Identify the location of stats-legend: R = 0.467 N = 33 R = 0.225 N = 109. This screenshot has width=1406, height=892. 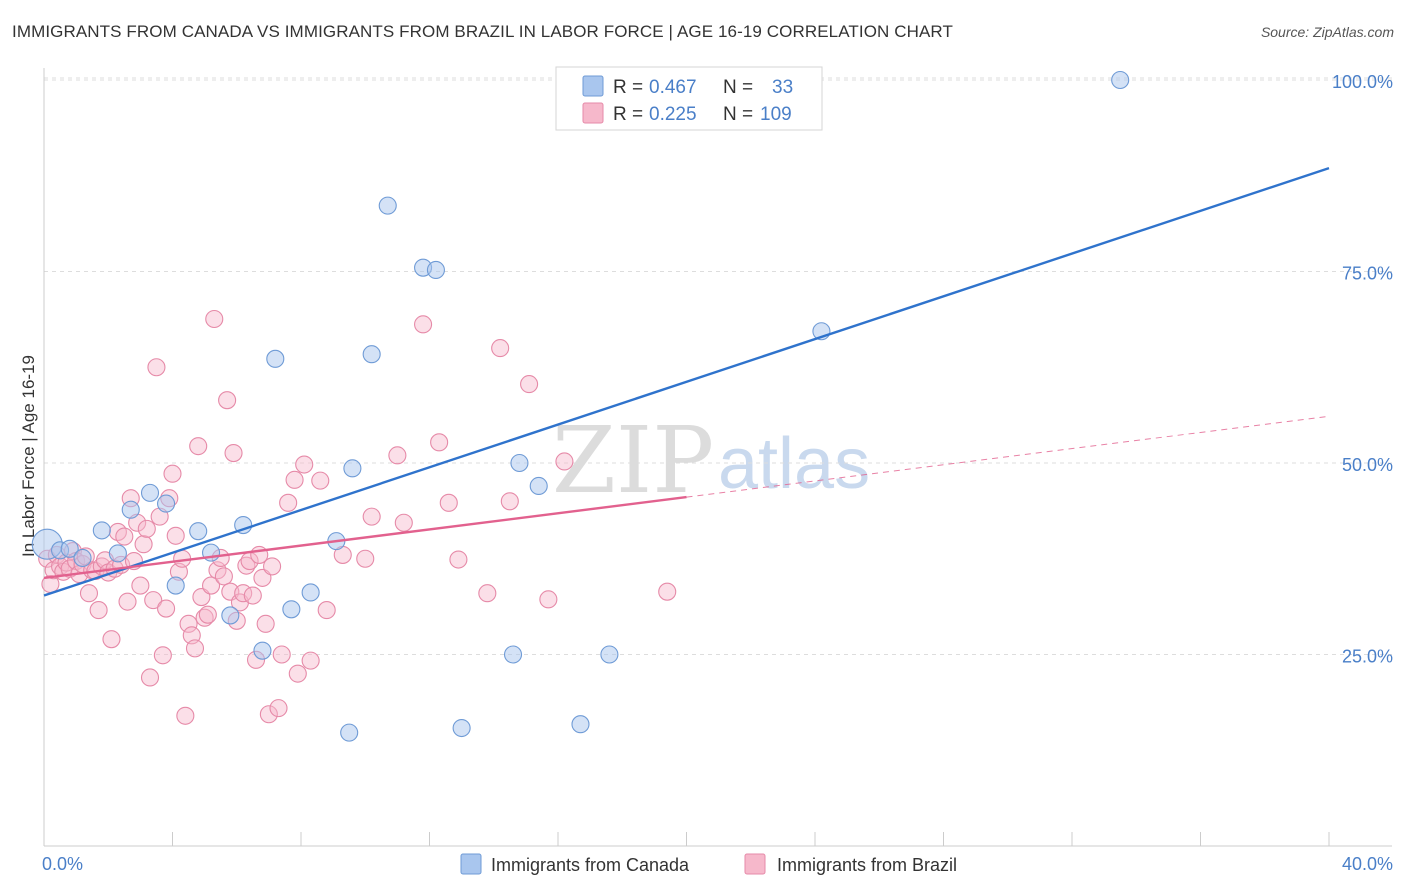
(689, 98).